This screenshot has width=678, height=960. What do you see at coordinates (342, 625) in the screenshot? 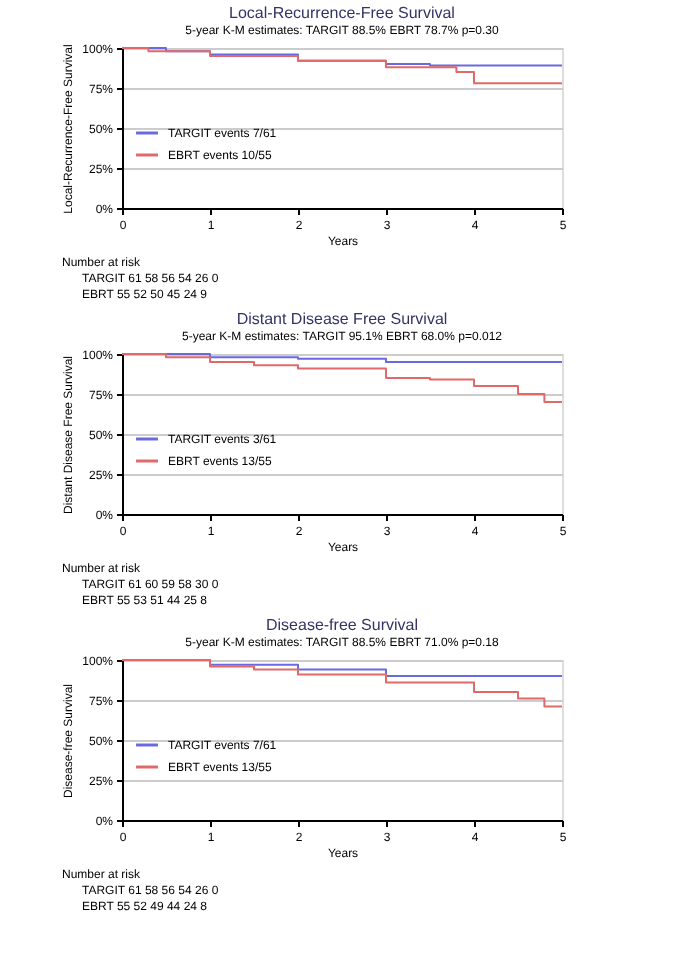
I see `chart-title: Disease-free Survival` at bounding box center [342, 625].